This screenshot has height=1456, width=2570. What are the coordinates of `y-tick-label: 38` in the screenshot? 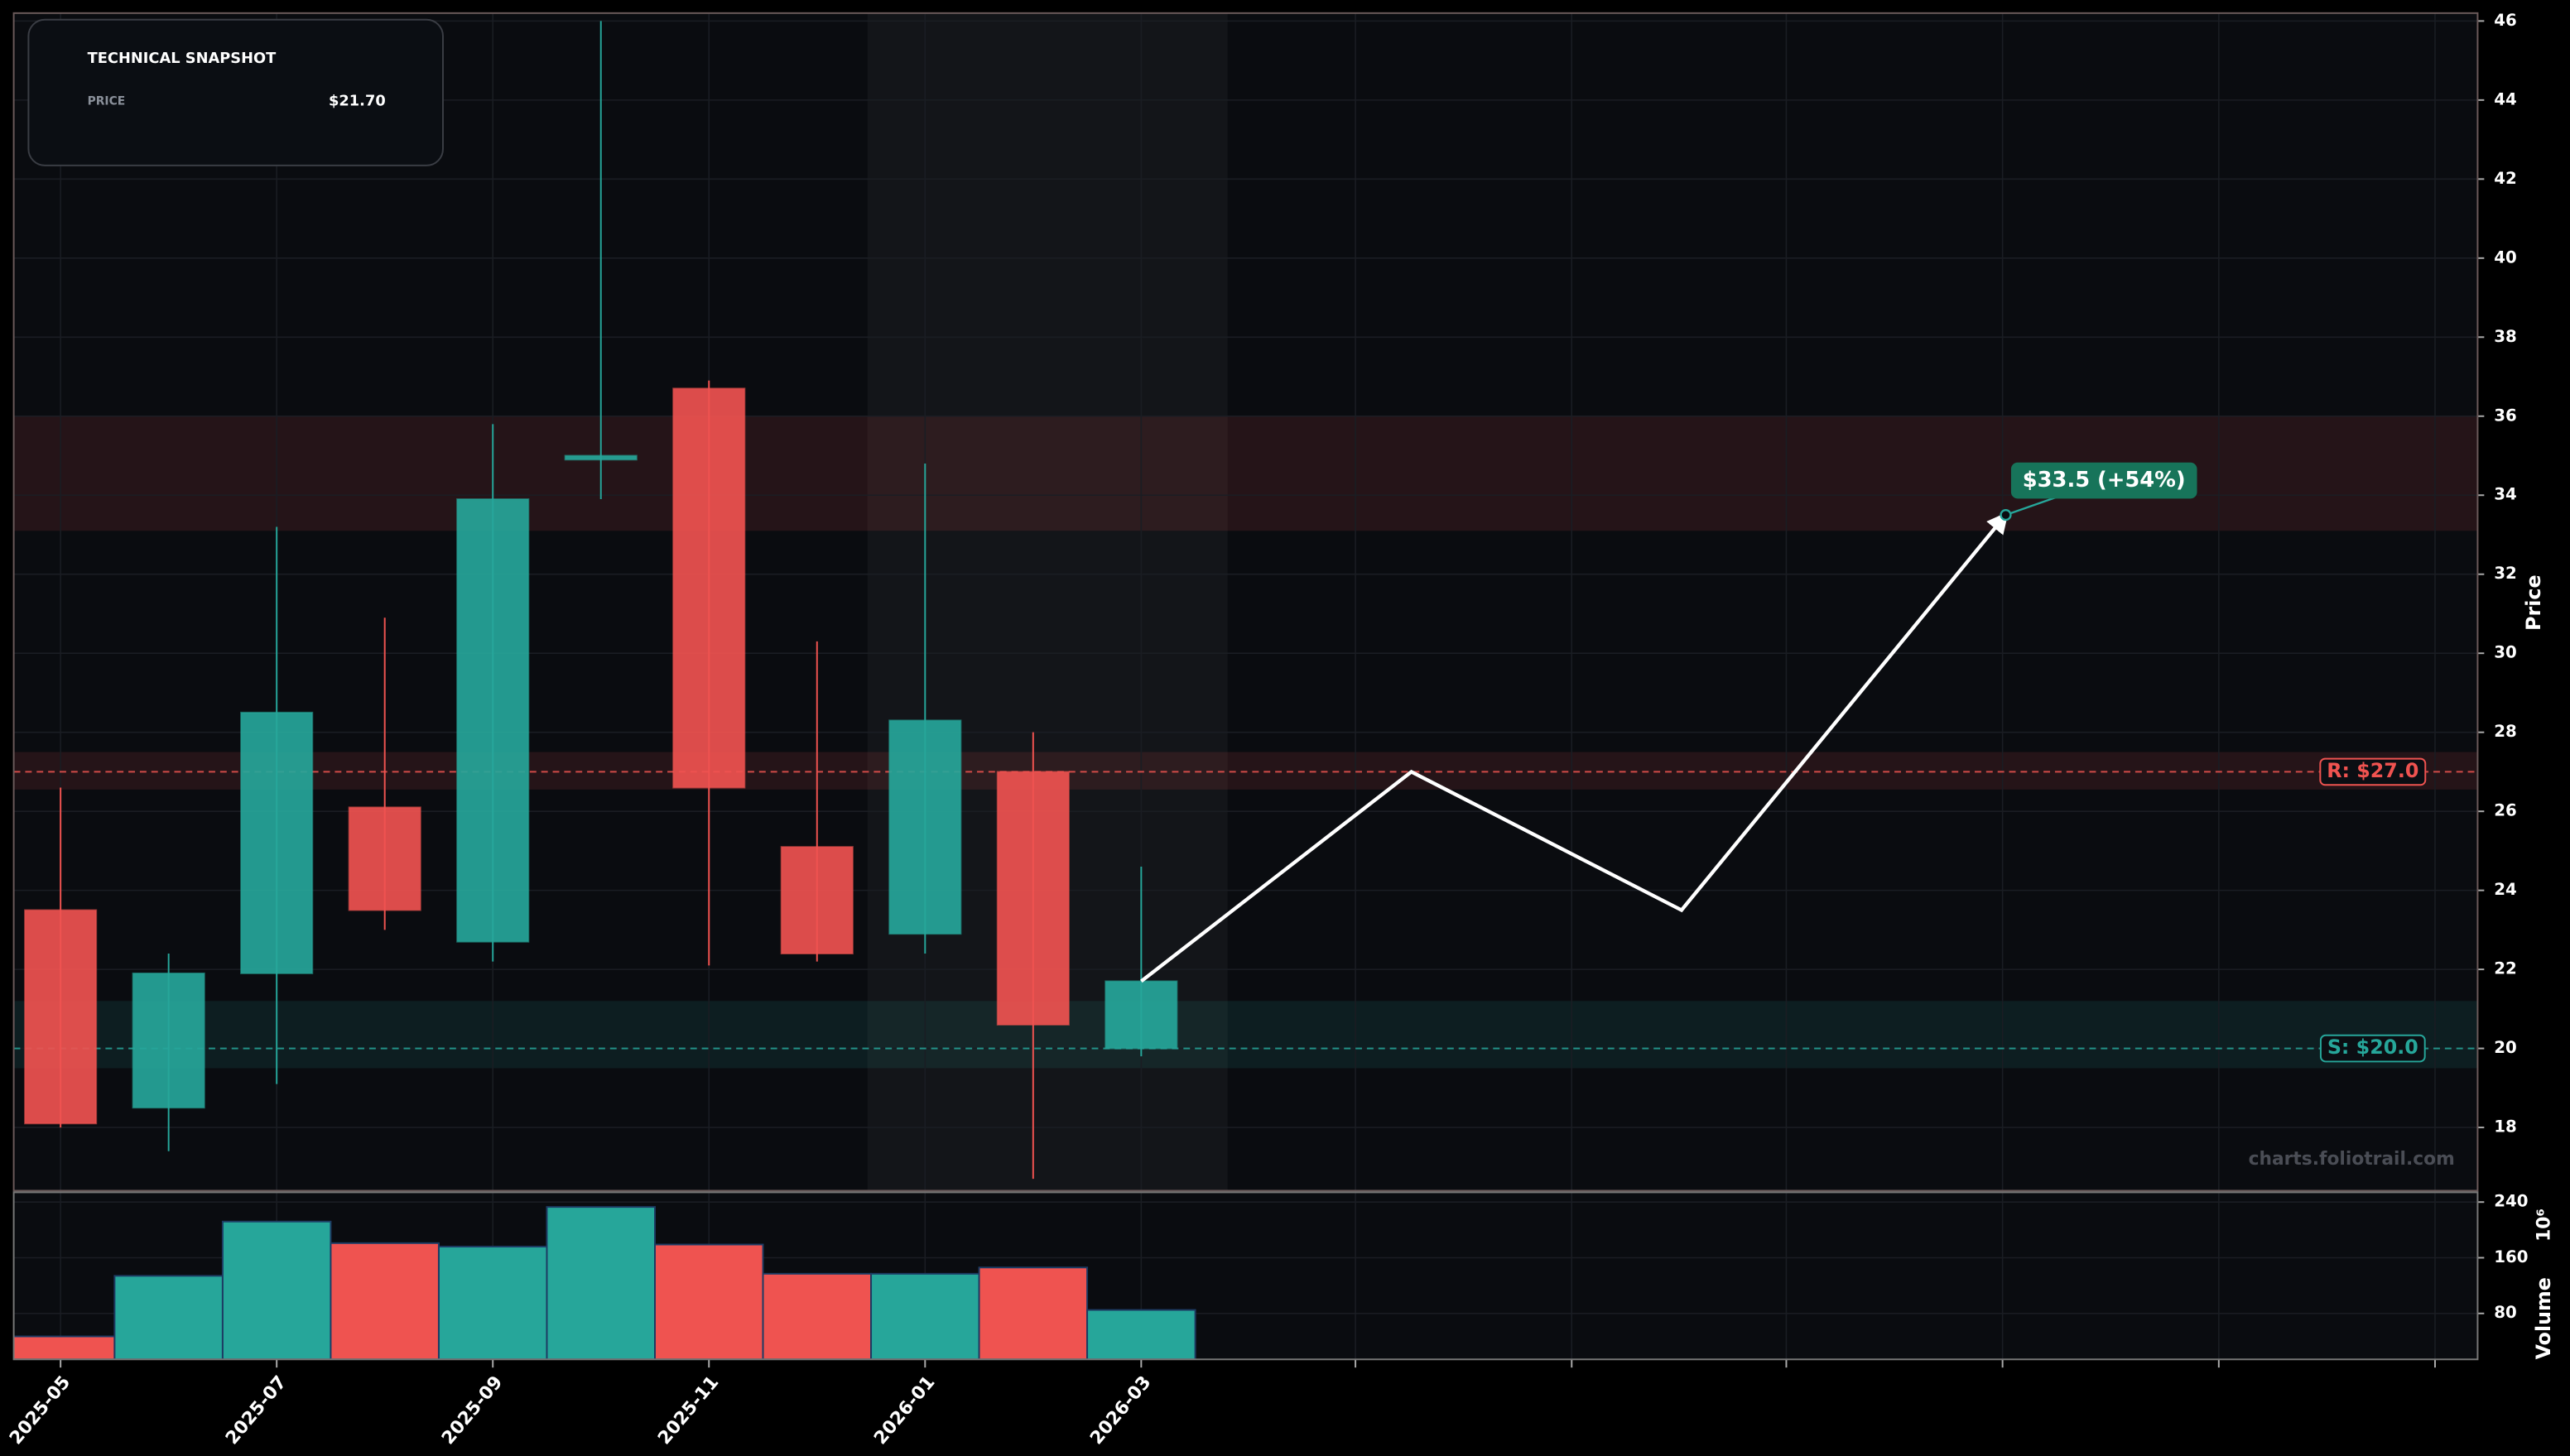 It's located at (2505, 336).